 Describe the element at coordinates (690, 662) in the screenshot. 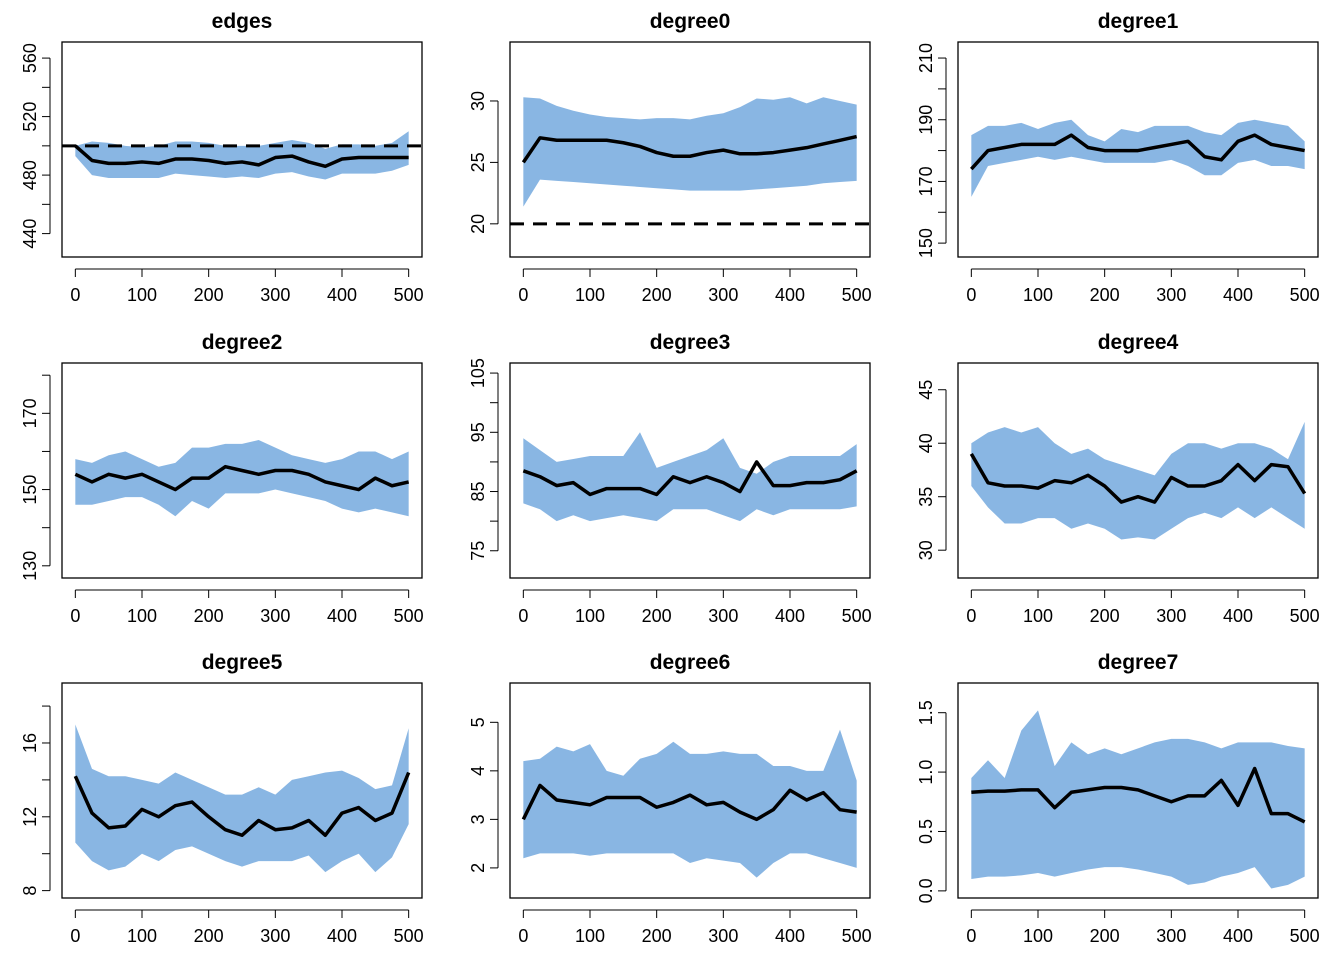

I see `panel-title: degree6` at that location.